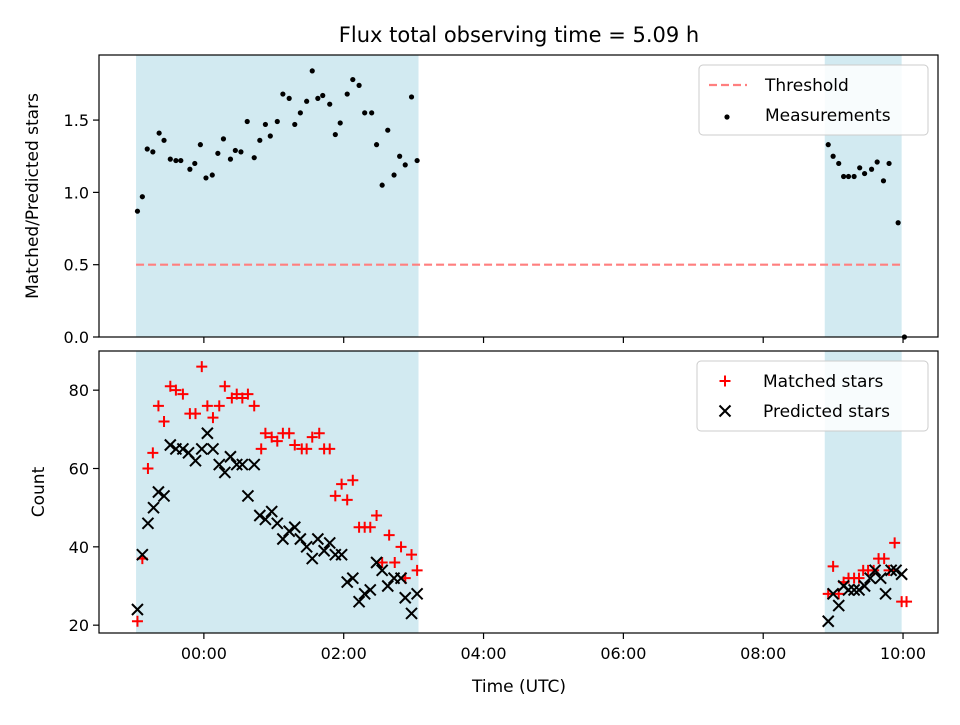 The height and width of the screenshot is (725, 960). I want to click on legend-0: Threshold Measurements, so click(813, 100).